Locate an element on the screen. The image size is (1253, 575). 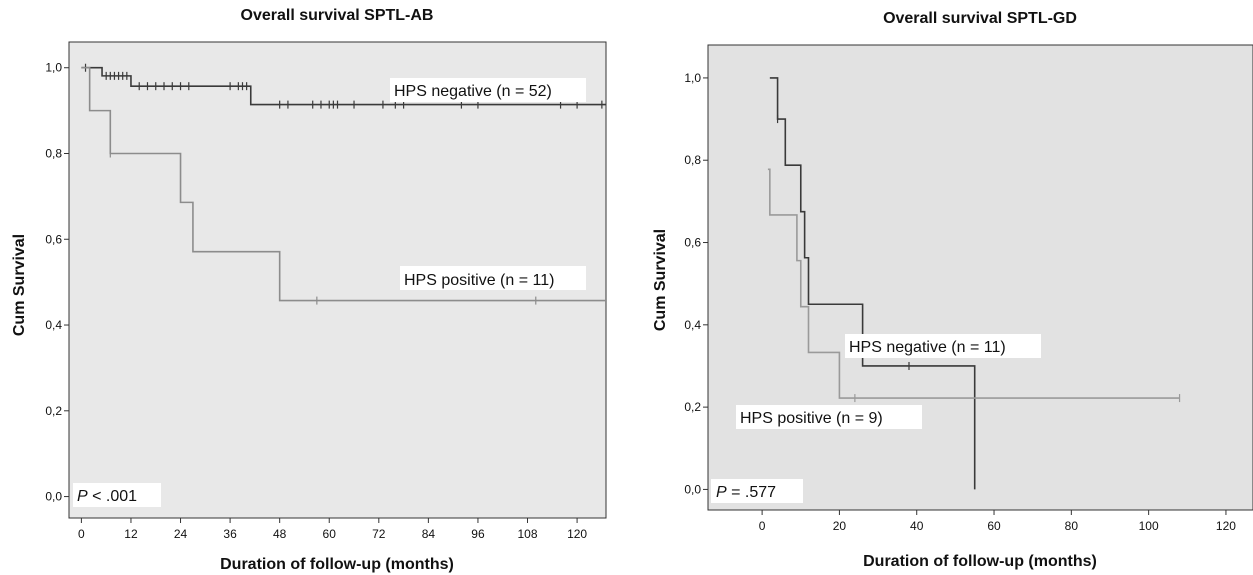
x-ticks: 0 20 40 60 80 100 120 is located at coordinates (997, 521).